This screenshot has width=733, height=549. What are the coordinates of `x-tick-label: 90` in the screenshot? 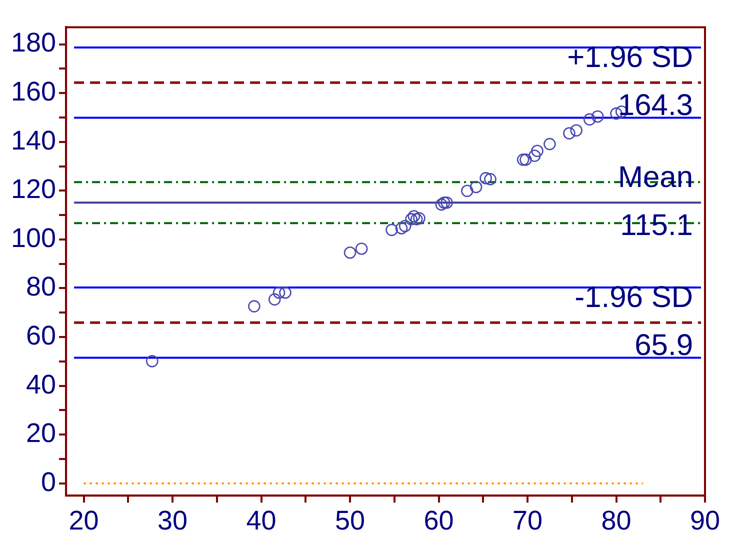 It's located at (705, 520).